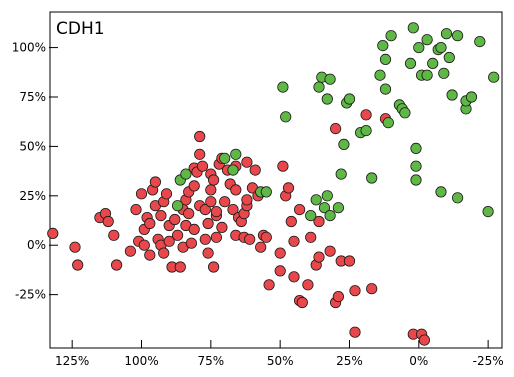 The height and width of the screenshot is (377, 514). I want to click on y-tick-label: 50%, so click(32, 146).